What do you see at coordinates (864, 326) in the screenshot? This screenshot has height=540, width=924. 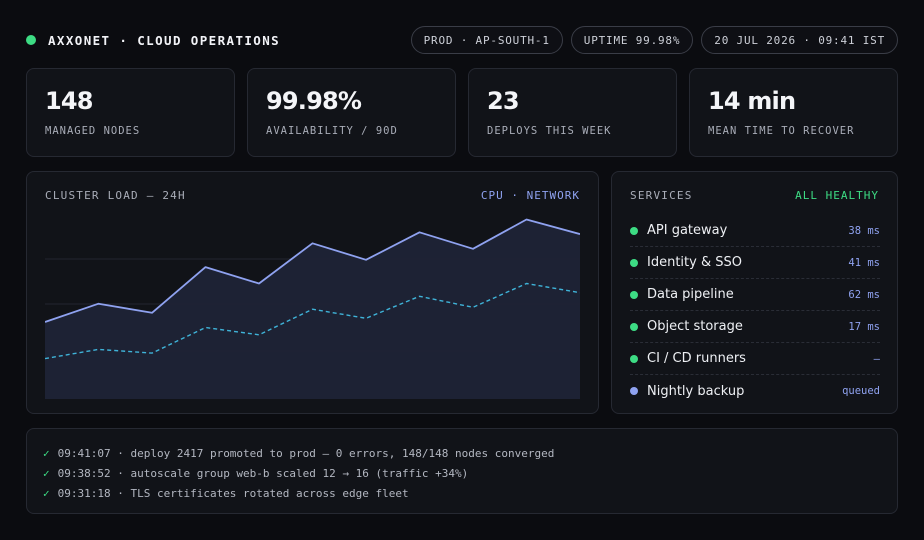 I see `service-latency: 17 ms` at bounding box center [864, 326].